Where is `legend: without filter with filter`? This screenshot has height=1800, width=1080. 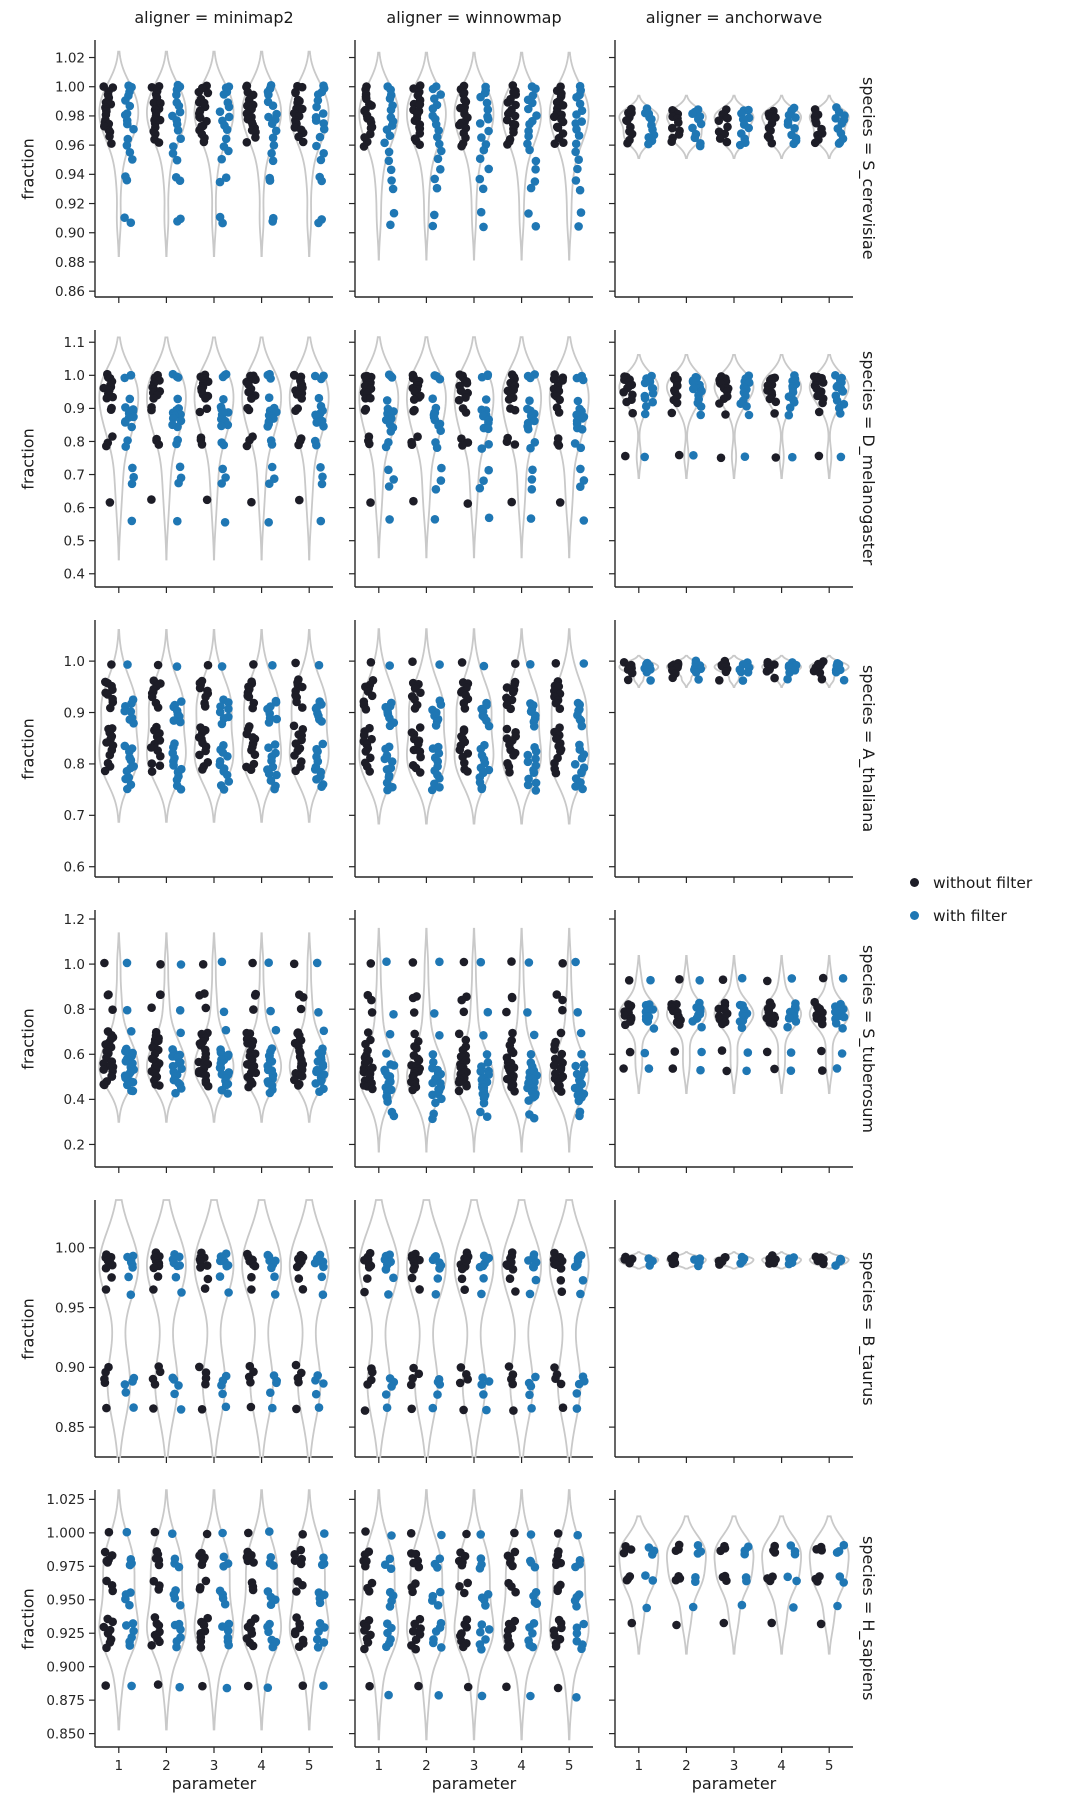 legend: without filter with filter is located at coordinates (966, 899).